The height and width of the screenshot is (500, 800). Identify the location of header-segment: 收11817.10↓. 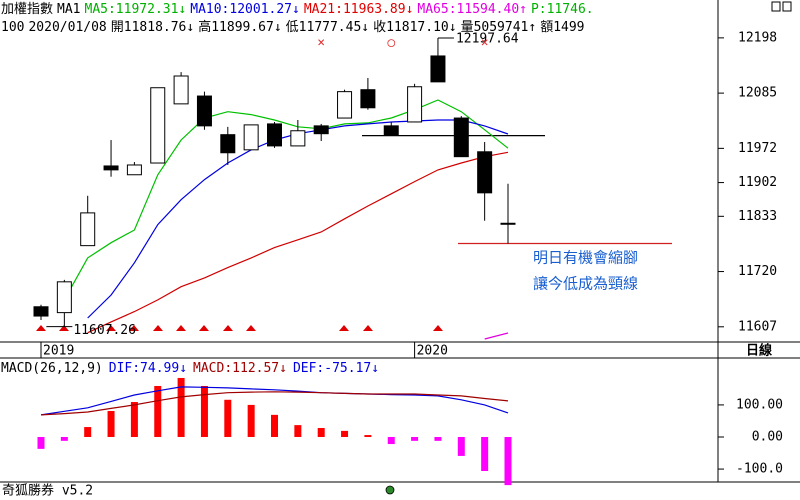
(414, 27).